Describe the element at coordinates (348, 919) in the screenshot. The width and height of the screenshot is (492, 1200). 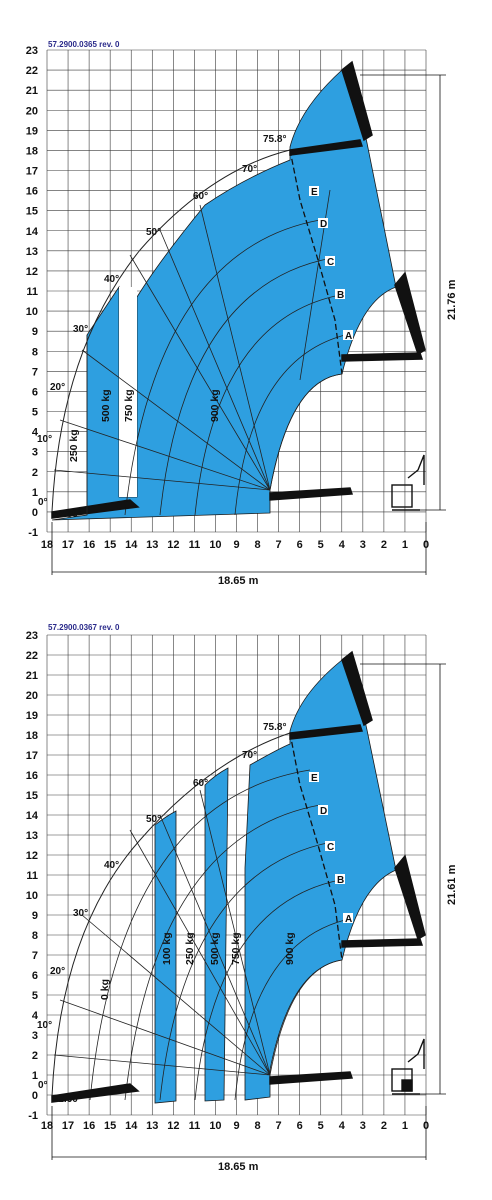
I see `ext-label-2-0: A` at that location.